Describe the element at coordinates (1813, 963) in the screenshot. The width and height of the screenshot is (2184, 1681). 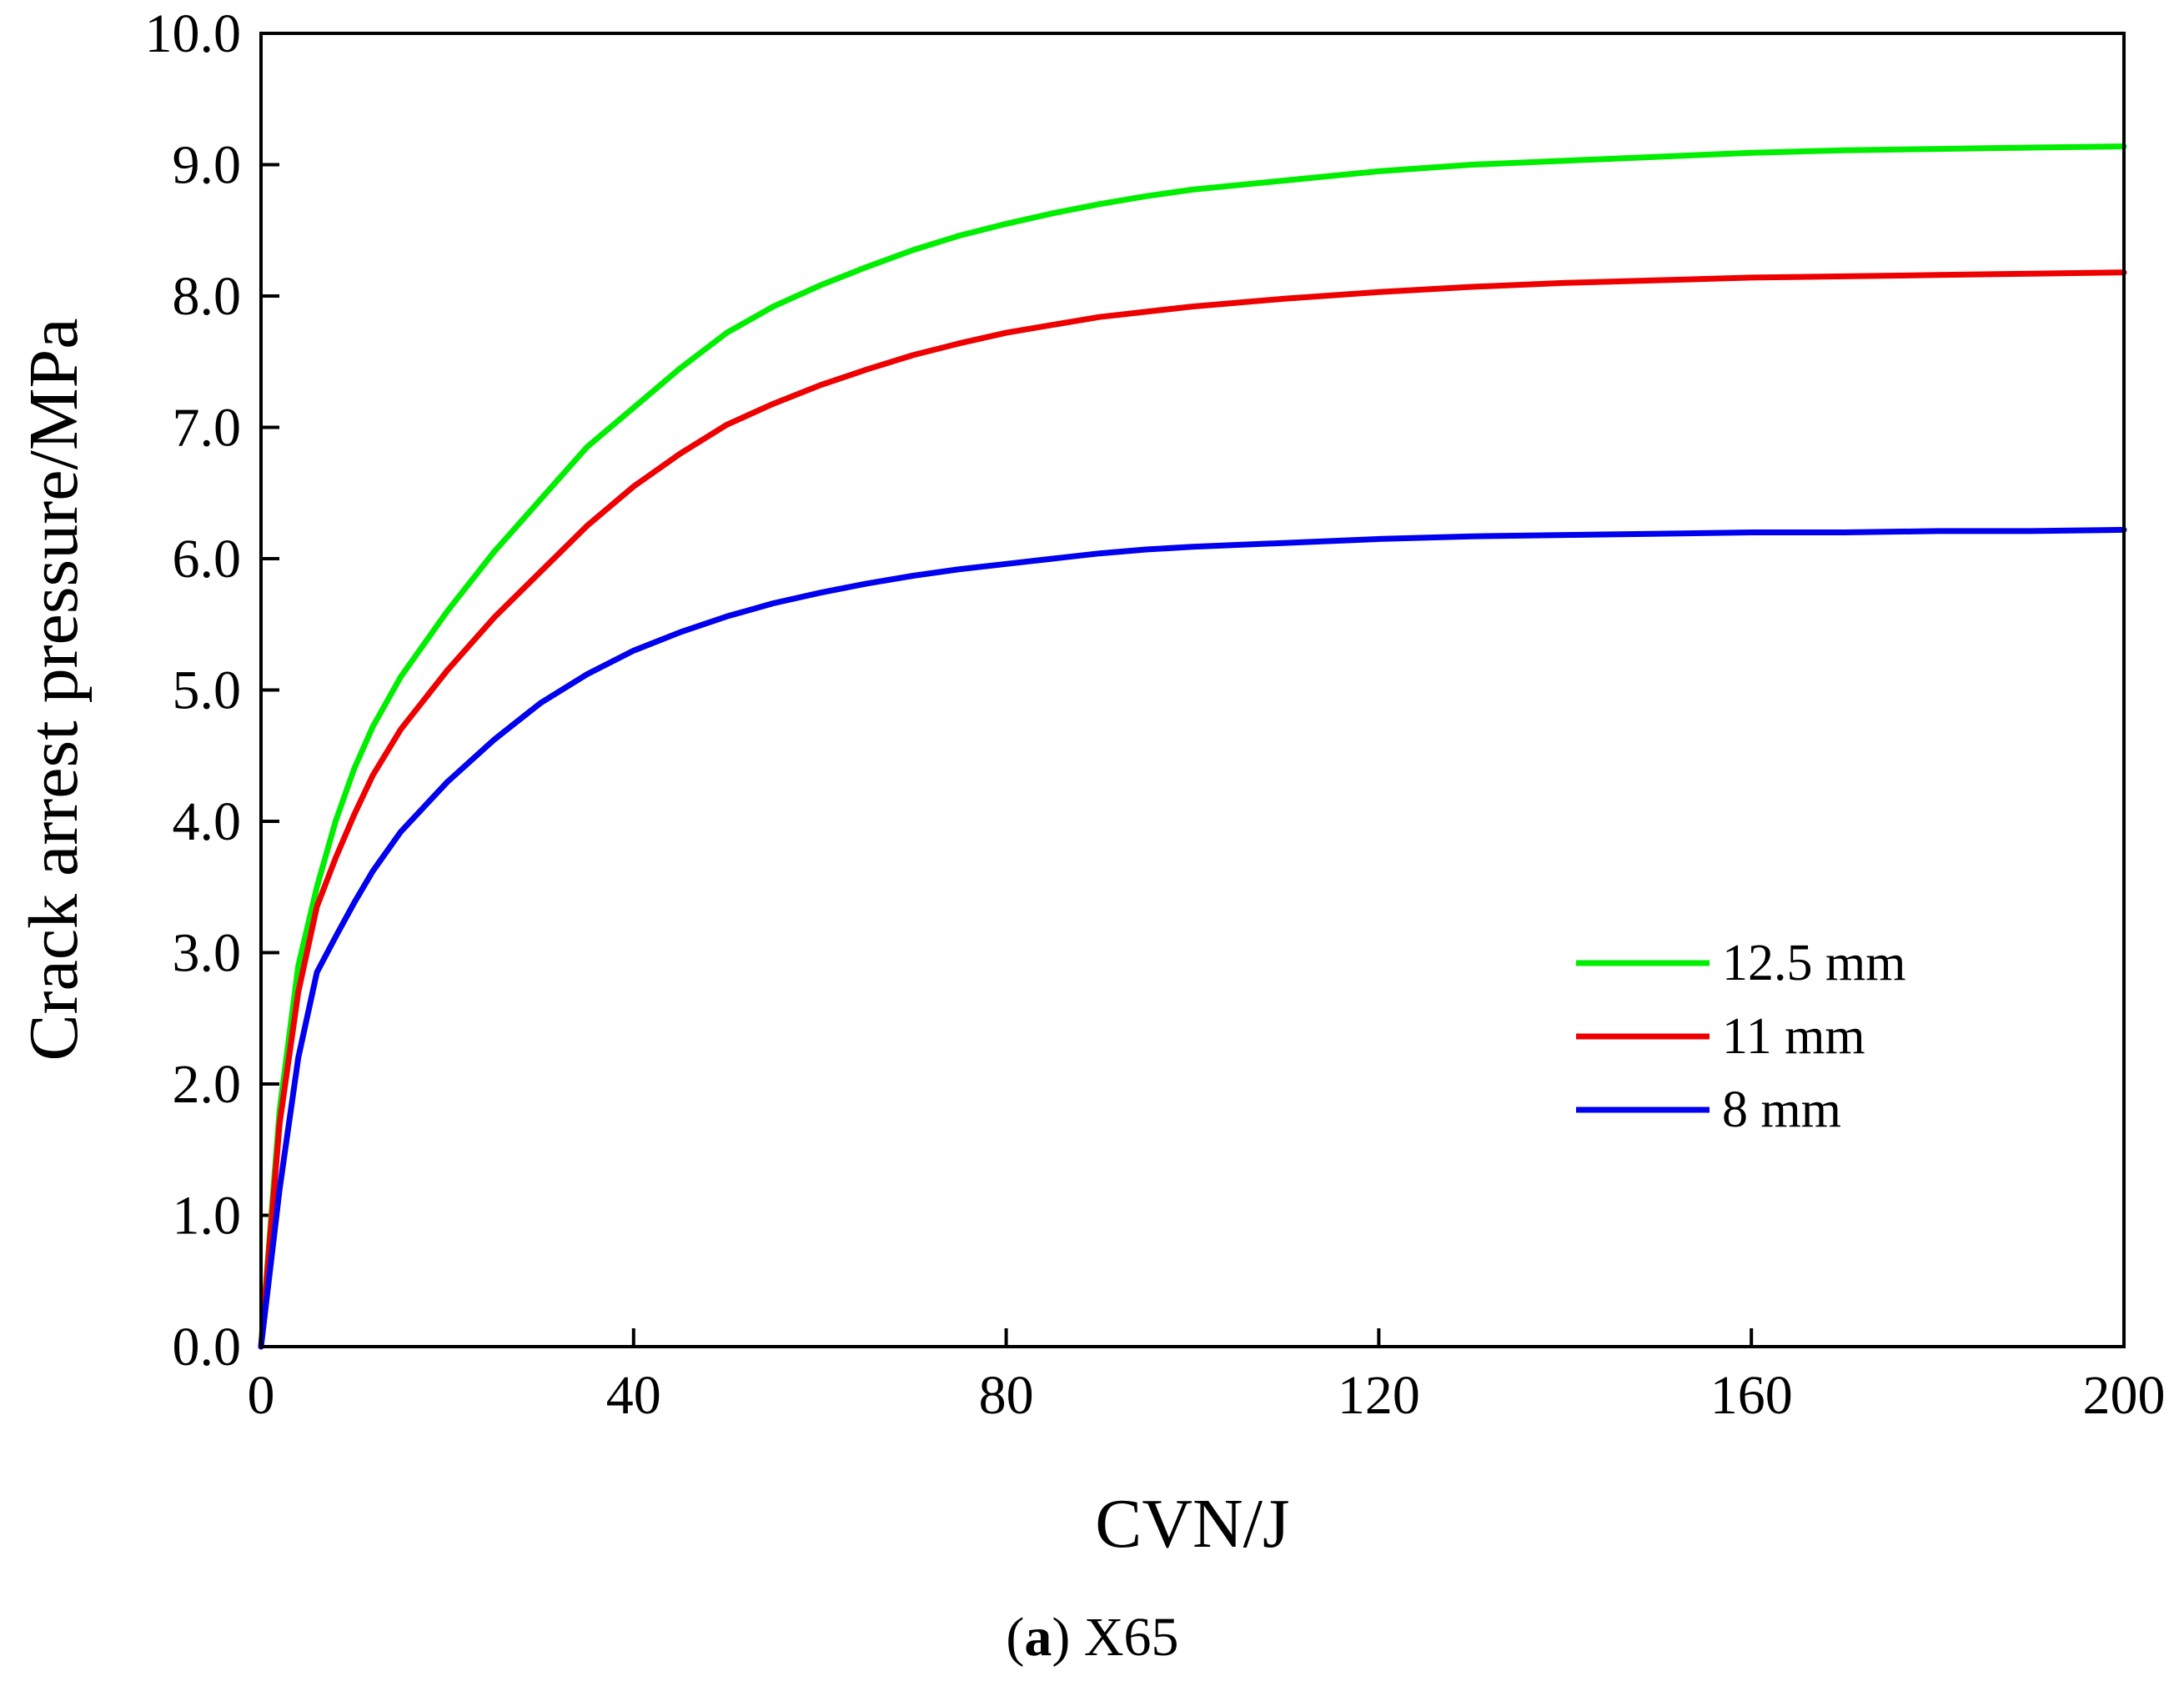
I see `legend-label-12-5-mm: 12.5 mm` at that location.